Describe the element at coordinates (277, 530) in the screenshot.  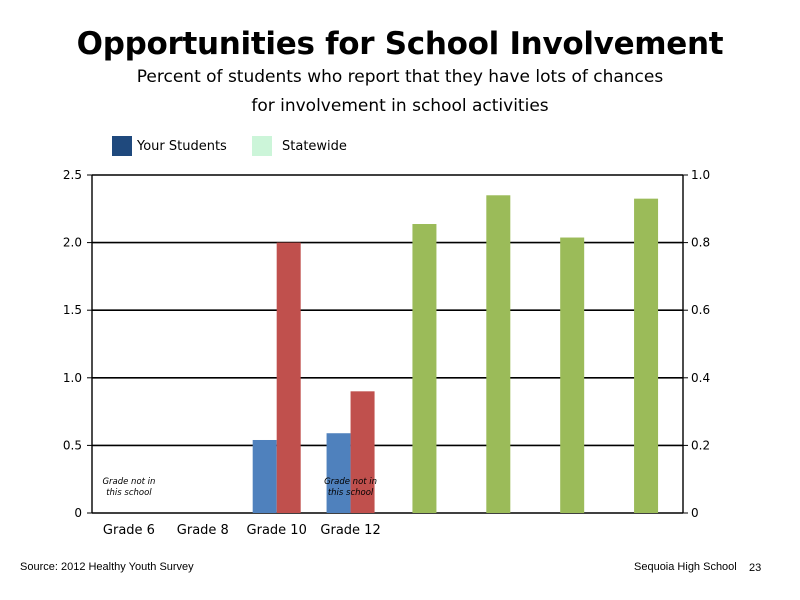
I see `x-category-label: Grade 10` at that location.